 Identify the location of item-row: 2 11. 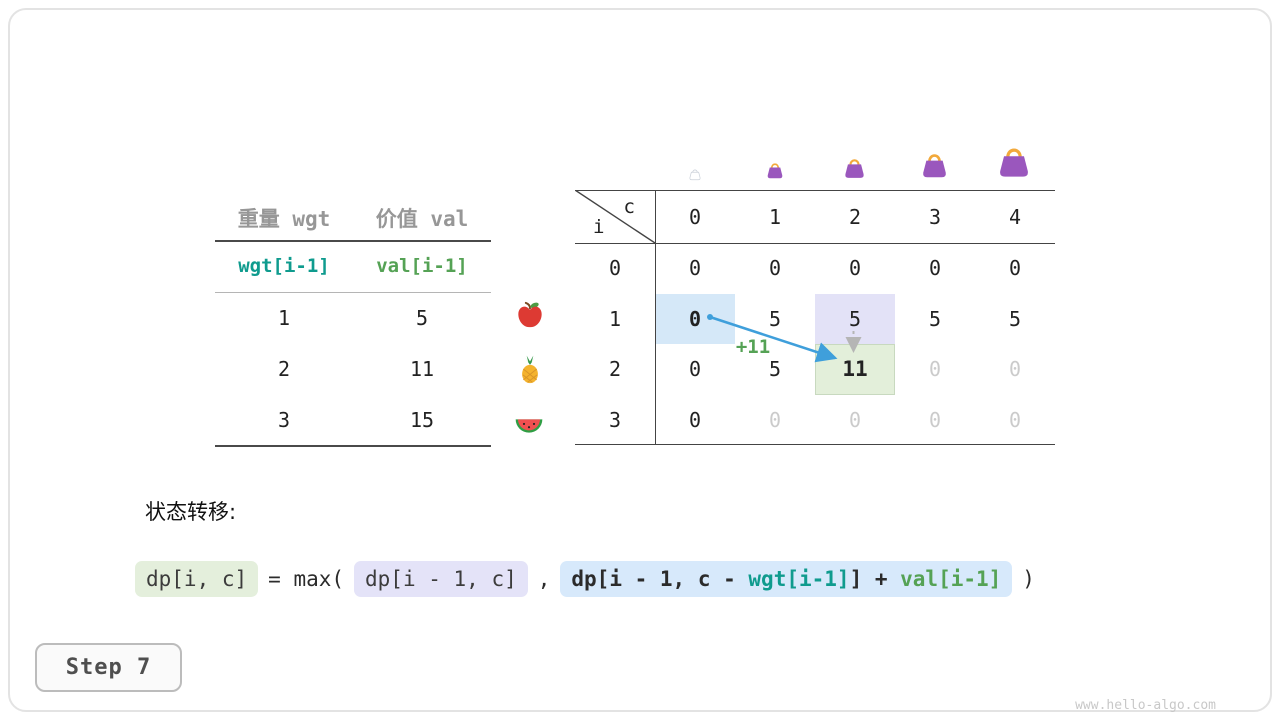
(353, 368).